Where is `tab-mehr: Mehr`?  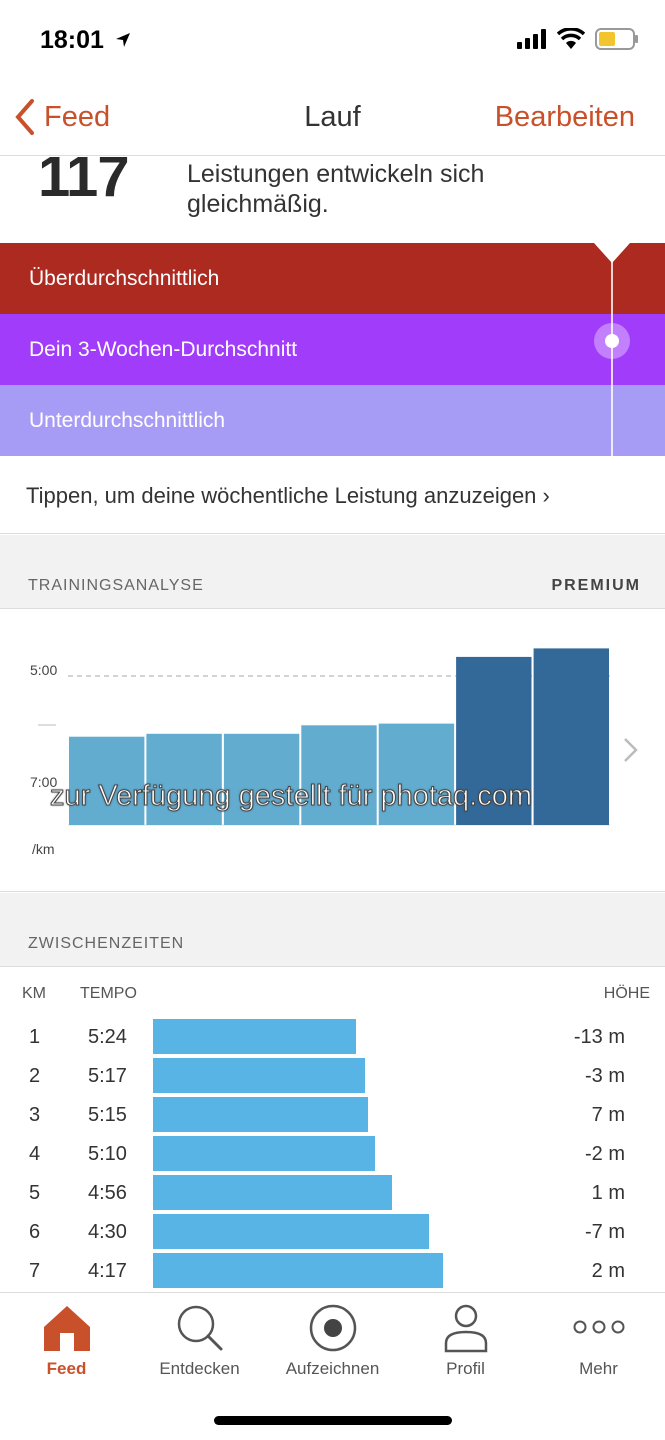
tab-mehr: Mehr is located at coordinates (598, 1343).